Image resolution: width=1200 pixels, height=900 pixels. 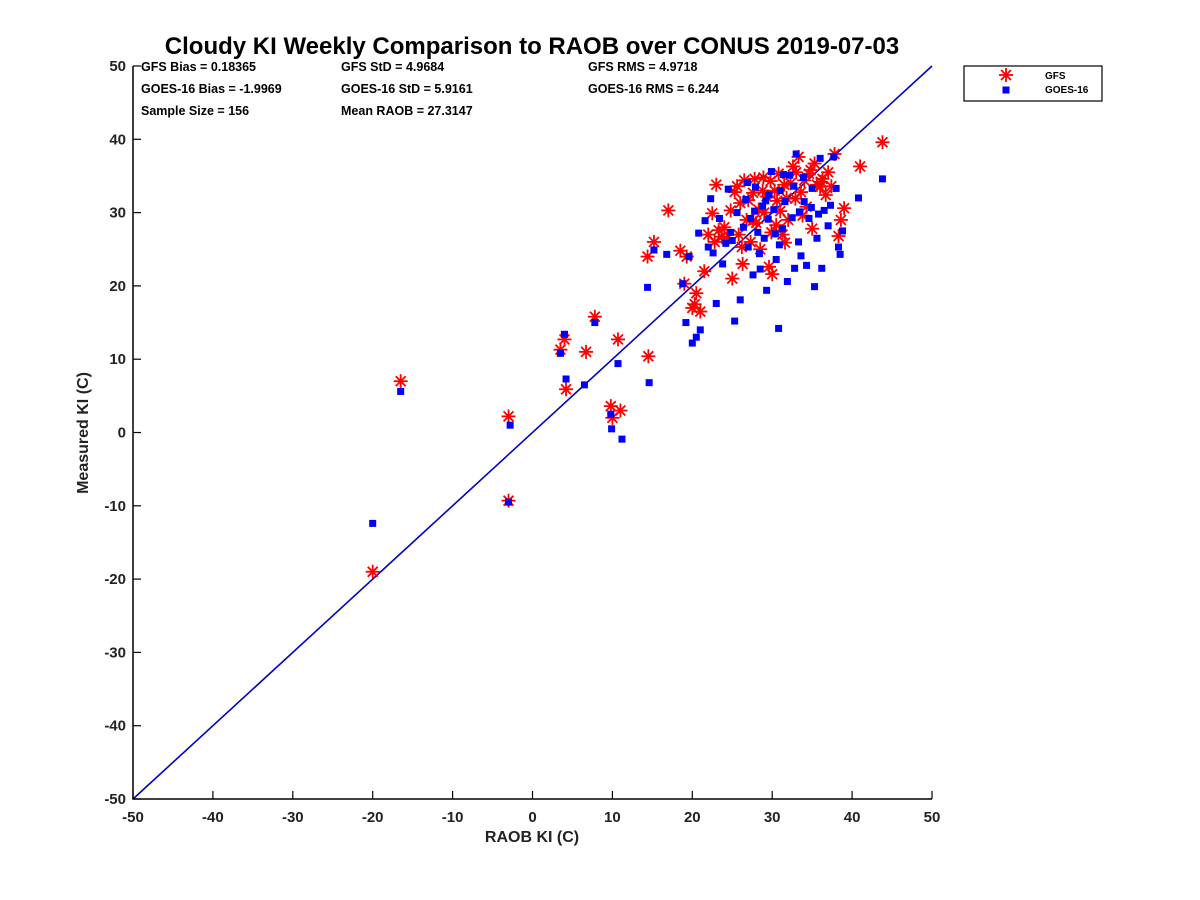 What do you see at coordinates (532, 817) in the screenshot?
I see `x-tick-label: 0` at bounding box center [532, 817].